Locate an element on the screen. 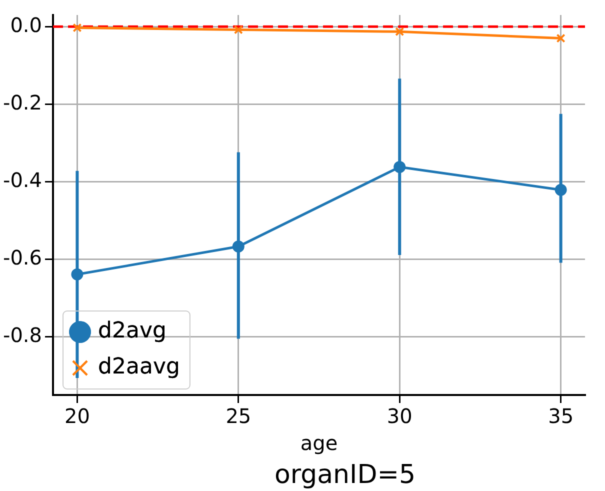  y-tick-label: -0.2 is located at coordinates (22, 102).